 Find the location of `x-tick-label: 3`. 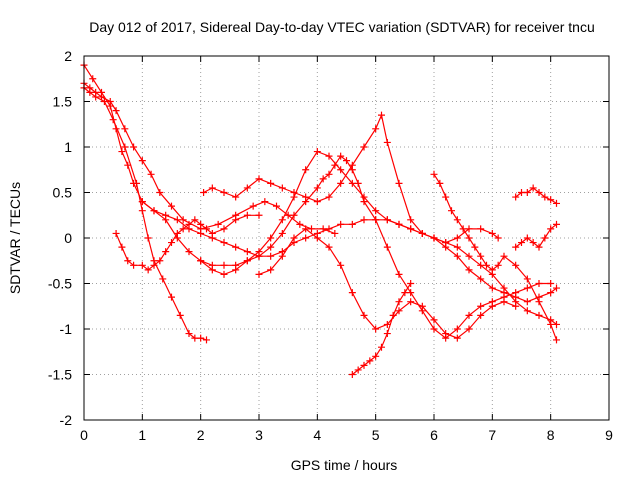

x-tick-label: 3 is located at coordinates (259, 435).